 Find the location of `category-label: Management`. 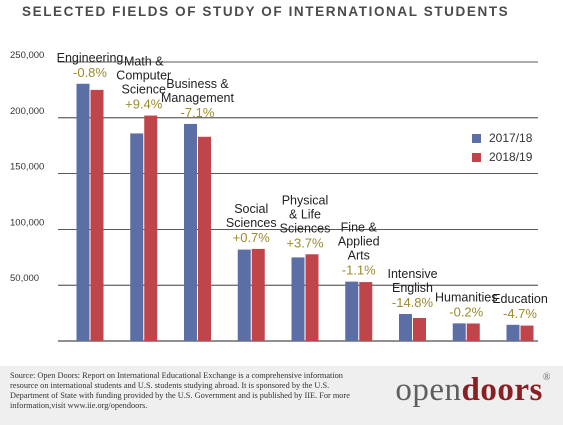

category-label: Management is located at coordinates (197, 98).